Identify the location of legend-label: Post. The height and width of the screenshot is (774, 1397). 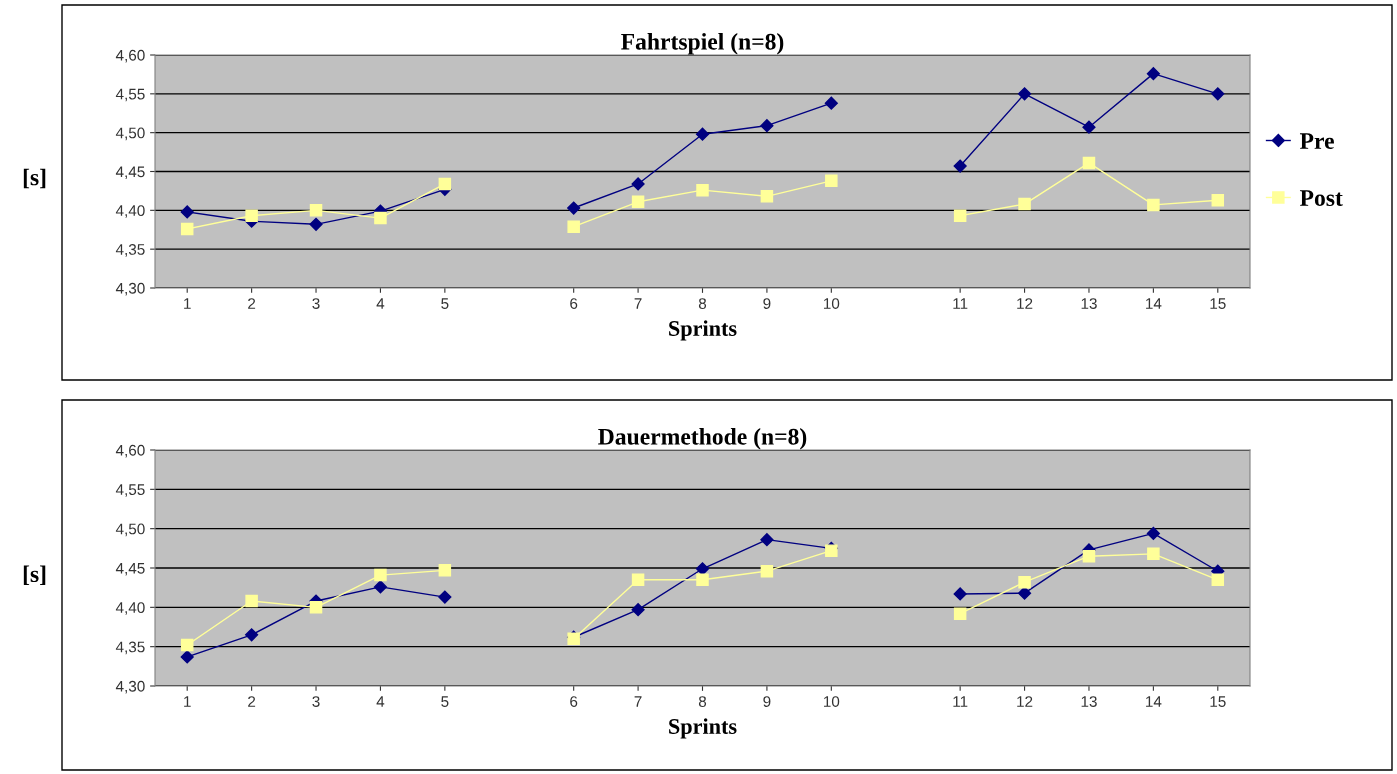
(1321, 198).